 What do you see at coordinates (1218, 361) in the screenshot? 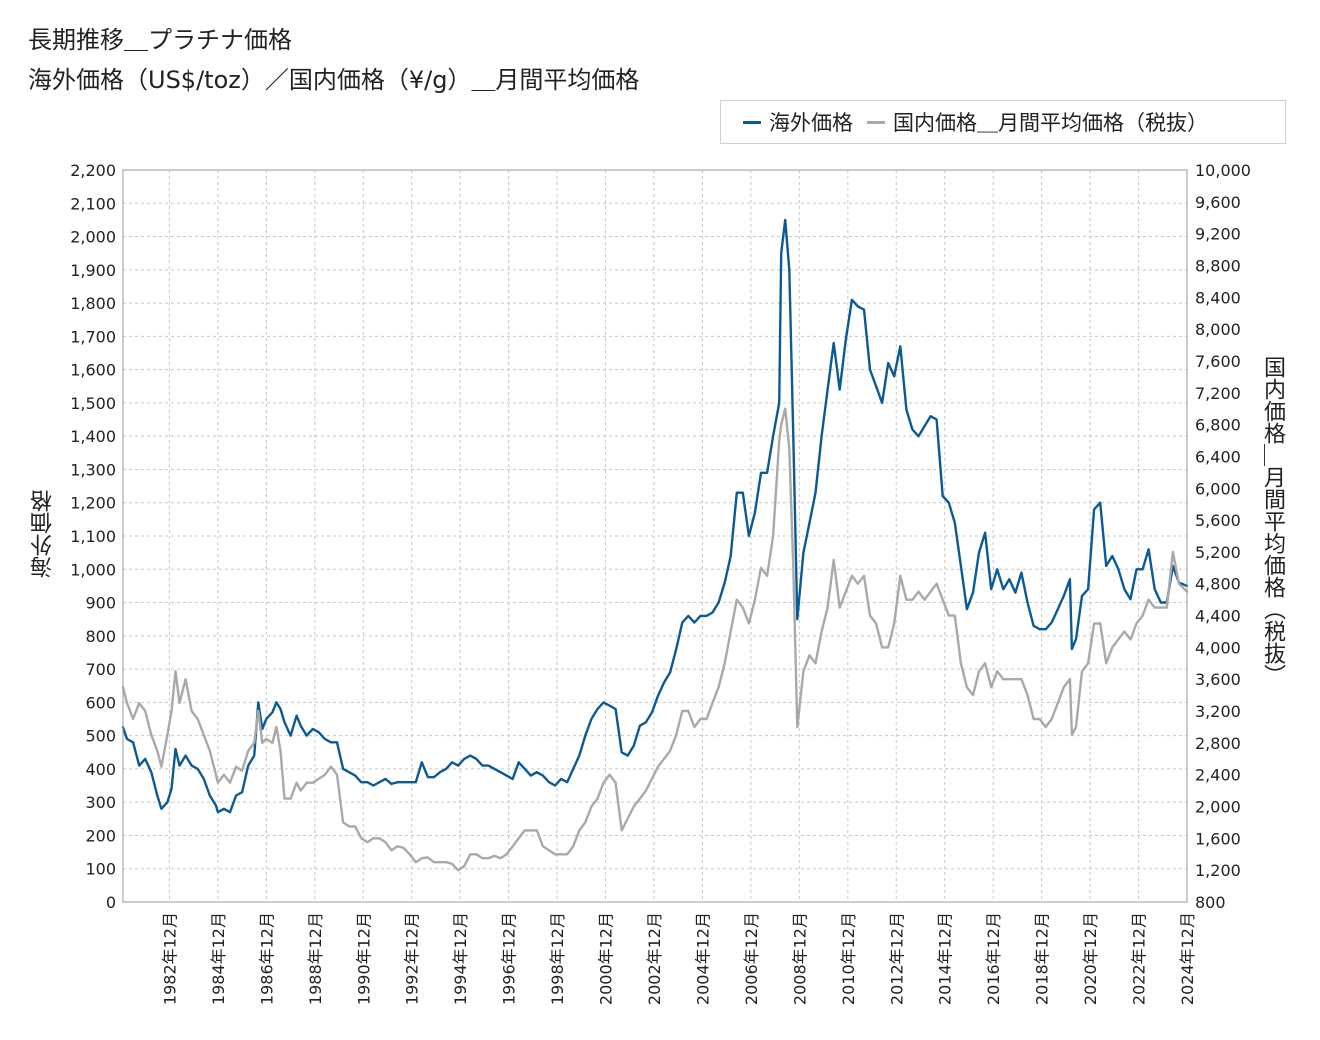
I see `y-right-tick-label: 7,600` at bounding box center [1218, 361].